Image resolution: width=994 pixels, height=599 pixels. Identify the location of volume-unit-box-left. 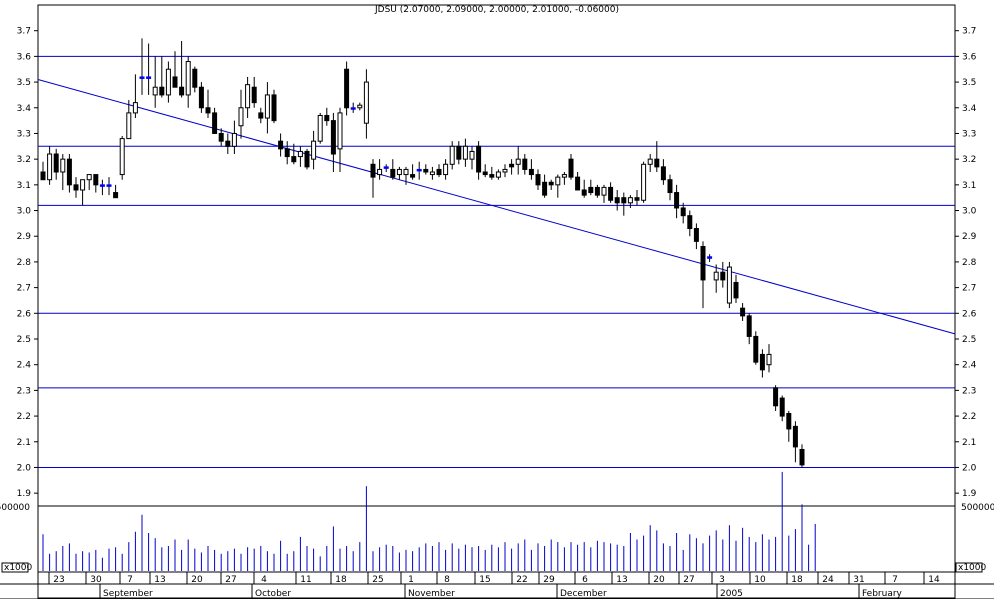
(15, 567).